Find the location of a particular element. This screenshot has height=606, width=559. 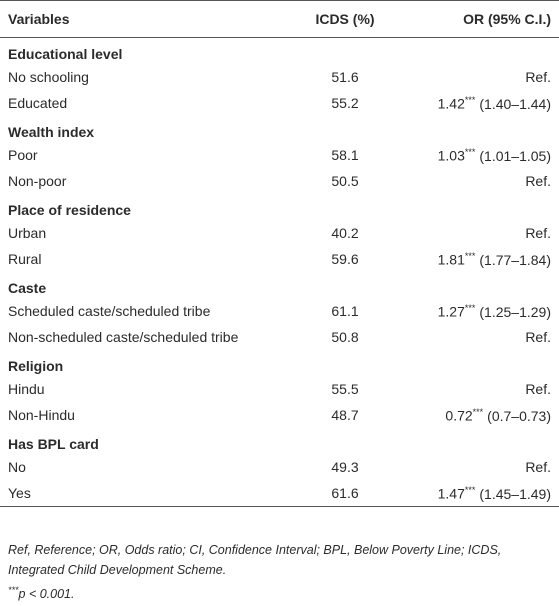

group-title: Has BPL card is located at coordinates (53, 444).